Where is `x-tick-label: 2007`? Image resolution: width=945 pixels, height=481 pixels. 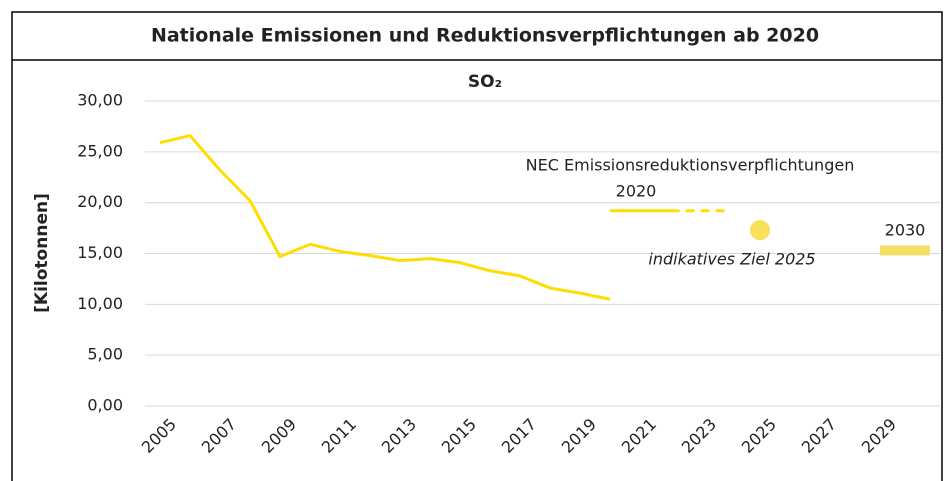 x-tick-label: 2007 is located at coordinates (219, 436).